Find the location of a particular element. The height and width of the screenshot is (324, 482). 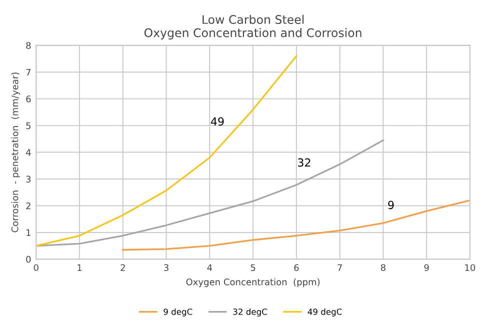

legend-label: 9 degC is located at coordinates (178, 312).